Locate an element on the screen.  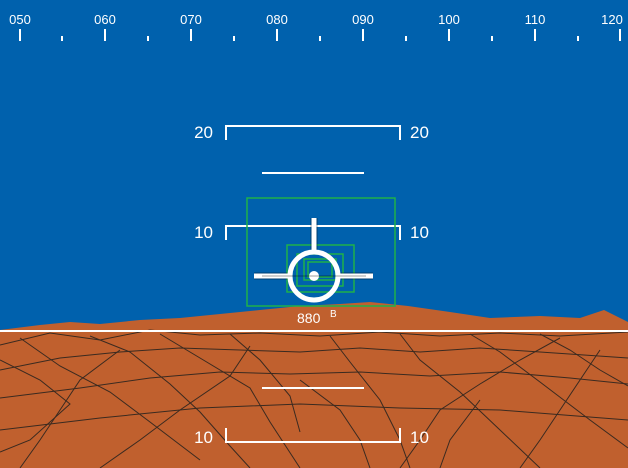
heading-label-100: 100 is located at coordinates (449, 19).